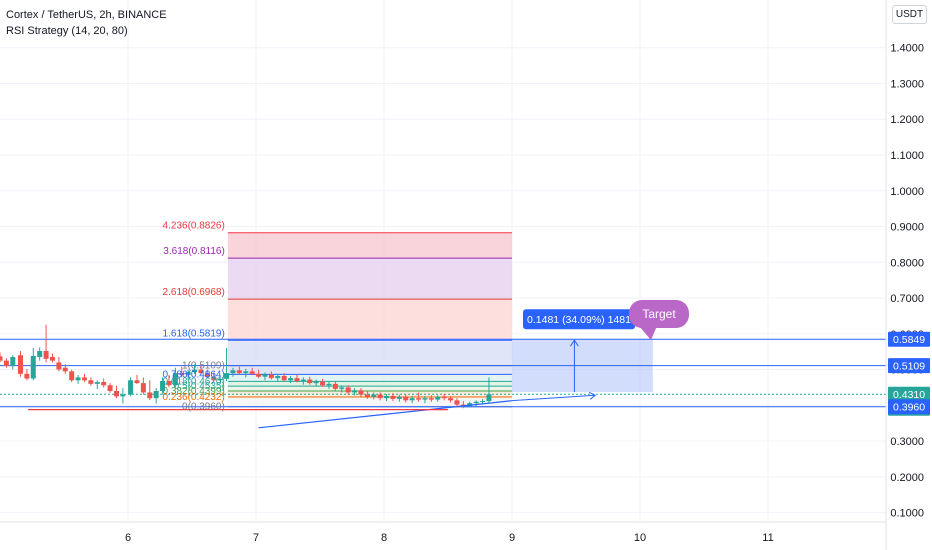 The image size is (932, 550). I want to click on trend-line, so click(385, 414).